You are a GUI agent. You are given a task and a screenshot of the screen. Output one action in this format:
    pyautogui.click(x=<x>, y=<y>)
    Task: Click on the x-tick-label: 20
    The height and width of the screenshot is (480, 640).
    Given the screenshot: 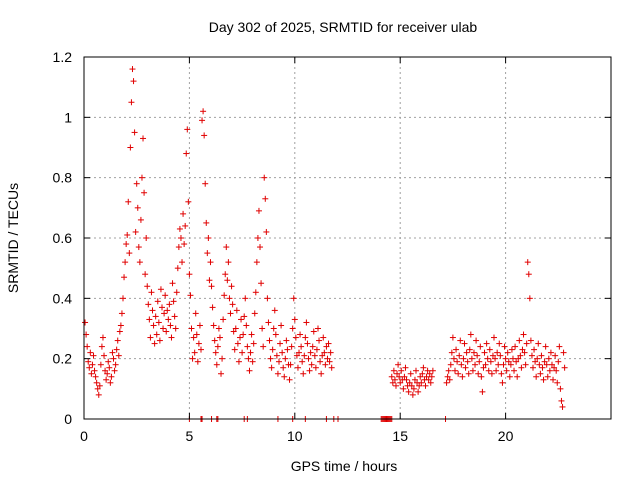 What is the action you would take?
    pyautogui.click(x=506, y=436)
    